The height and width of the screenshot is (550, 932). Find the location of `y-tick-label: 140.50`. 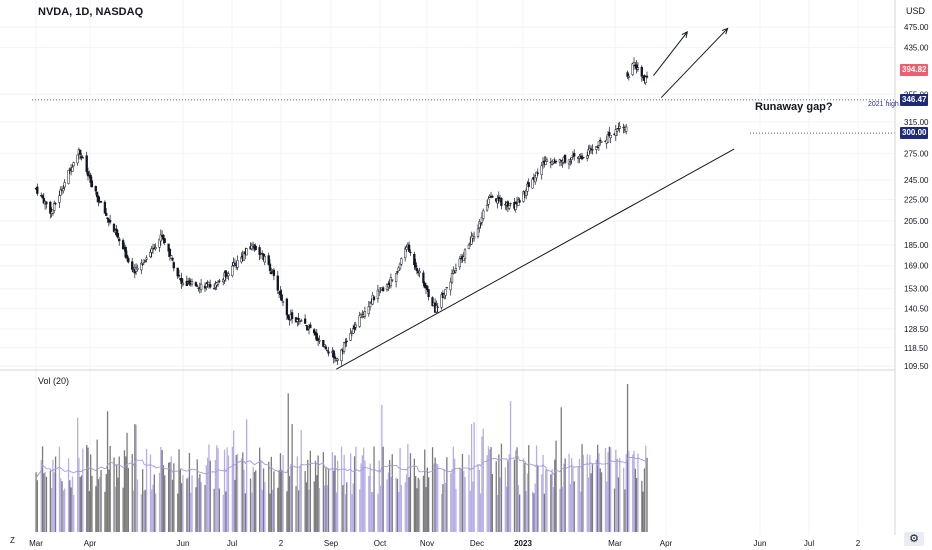

y-tick-label: 140.50 is located at coordinates (916, 308).